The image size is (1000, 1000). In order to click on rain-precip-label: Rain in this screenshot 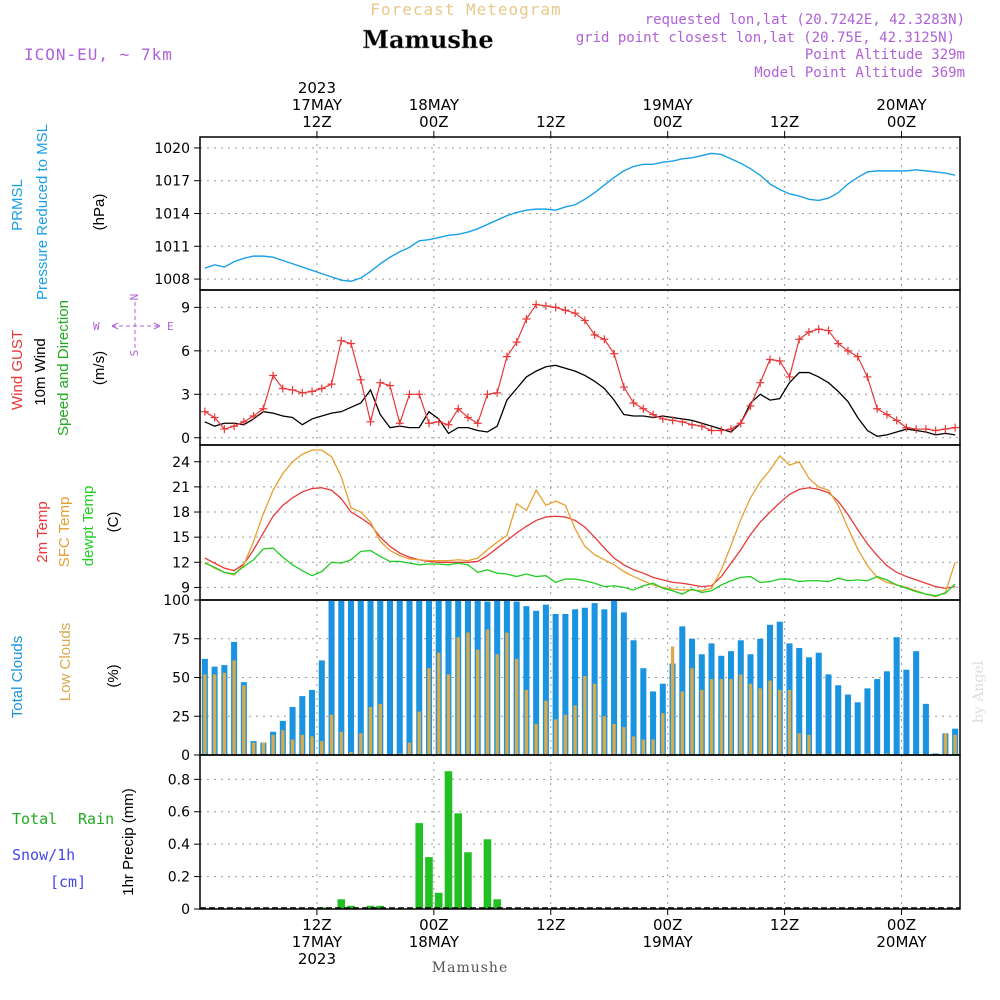, I will do `click(96, 819)`.